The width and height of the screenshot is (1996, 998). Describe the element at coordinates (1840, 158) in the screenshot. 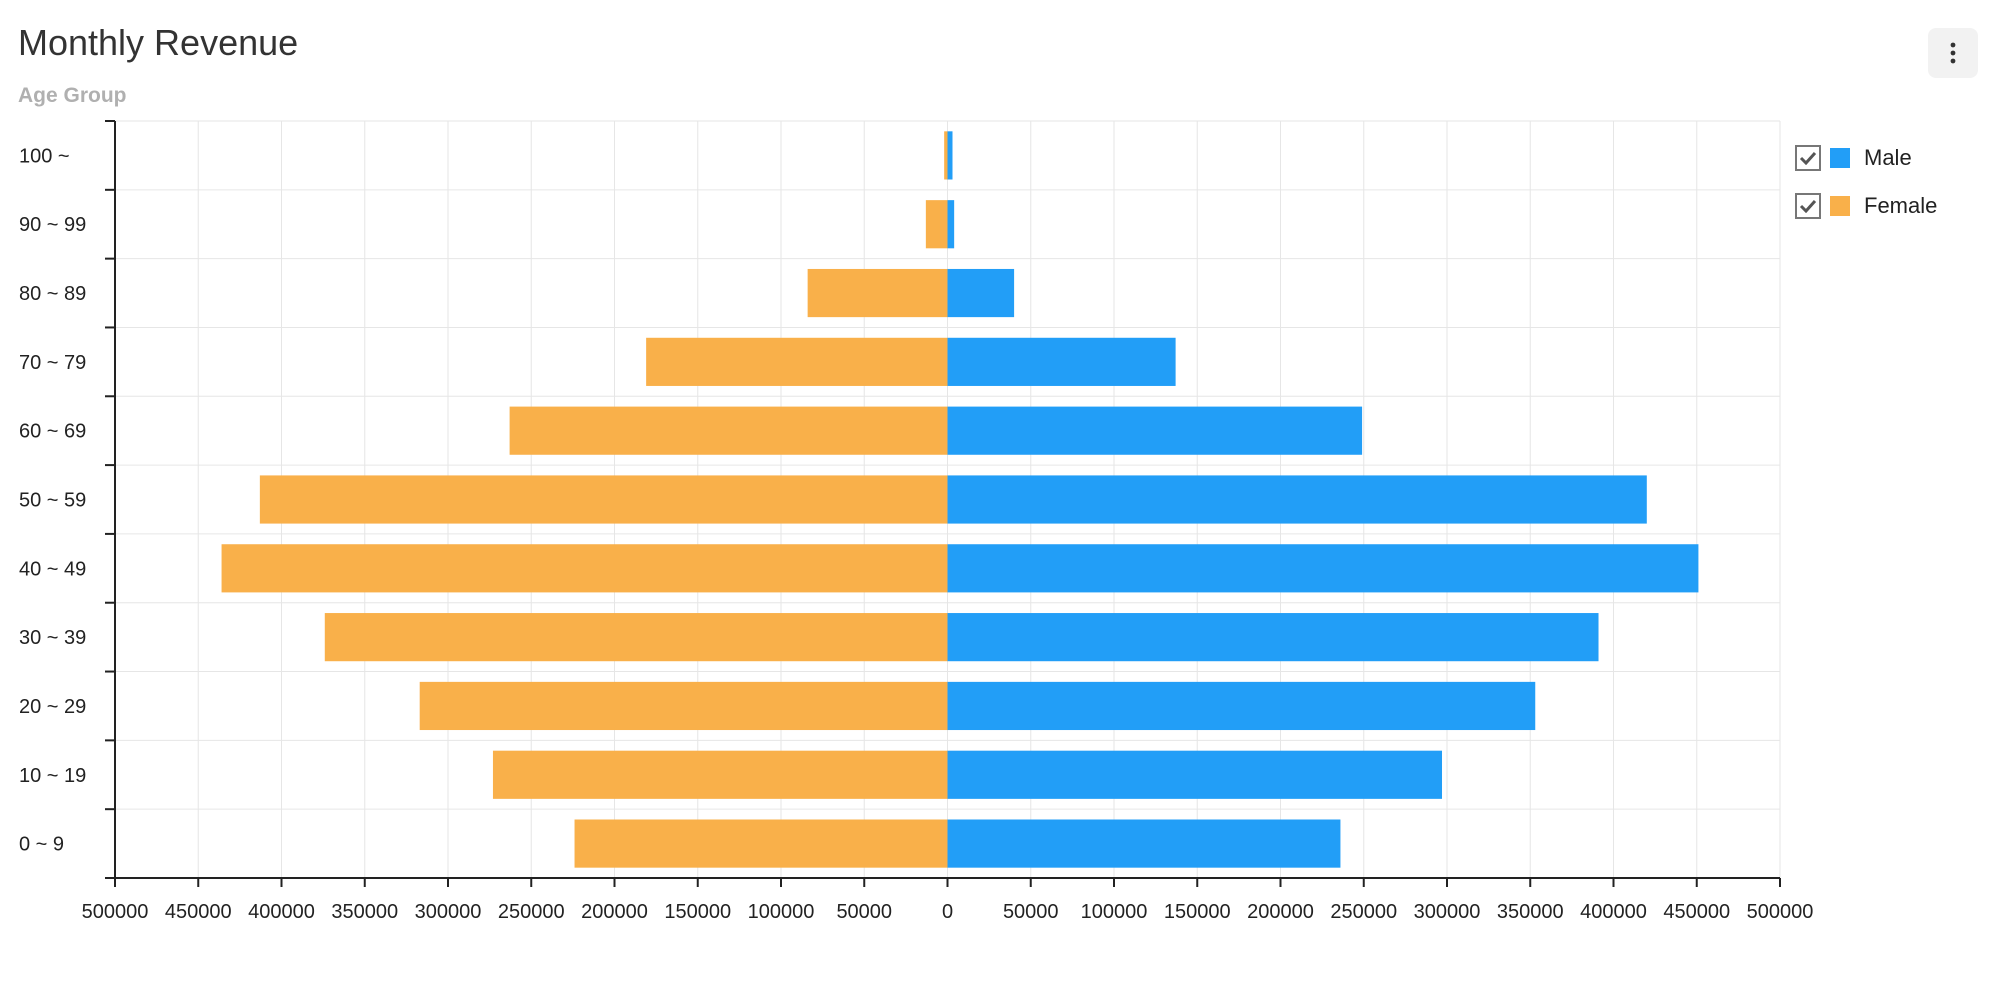

I see `legend-swatch-male` at that location.